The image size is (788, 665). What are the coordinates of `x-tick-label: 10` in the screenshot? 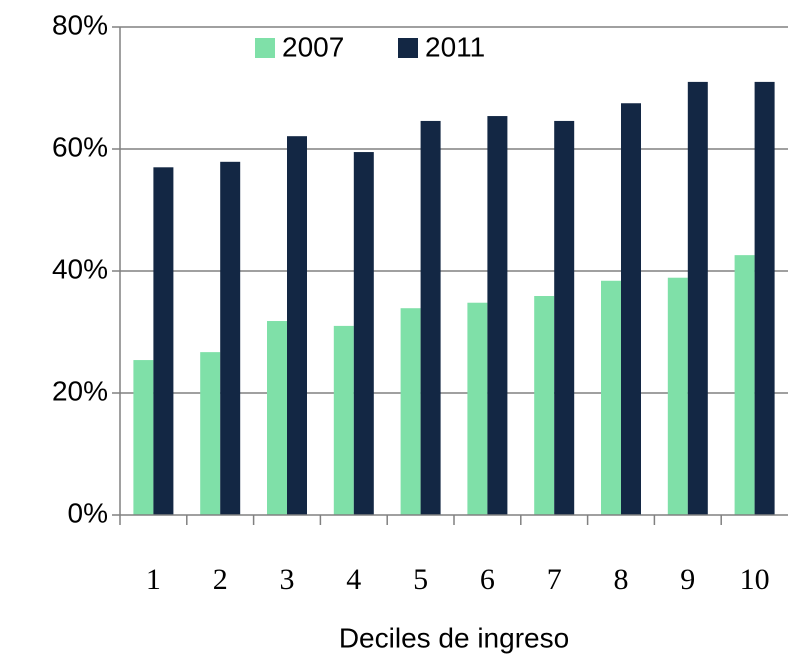 It's located at (755, 579).